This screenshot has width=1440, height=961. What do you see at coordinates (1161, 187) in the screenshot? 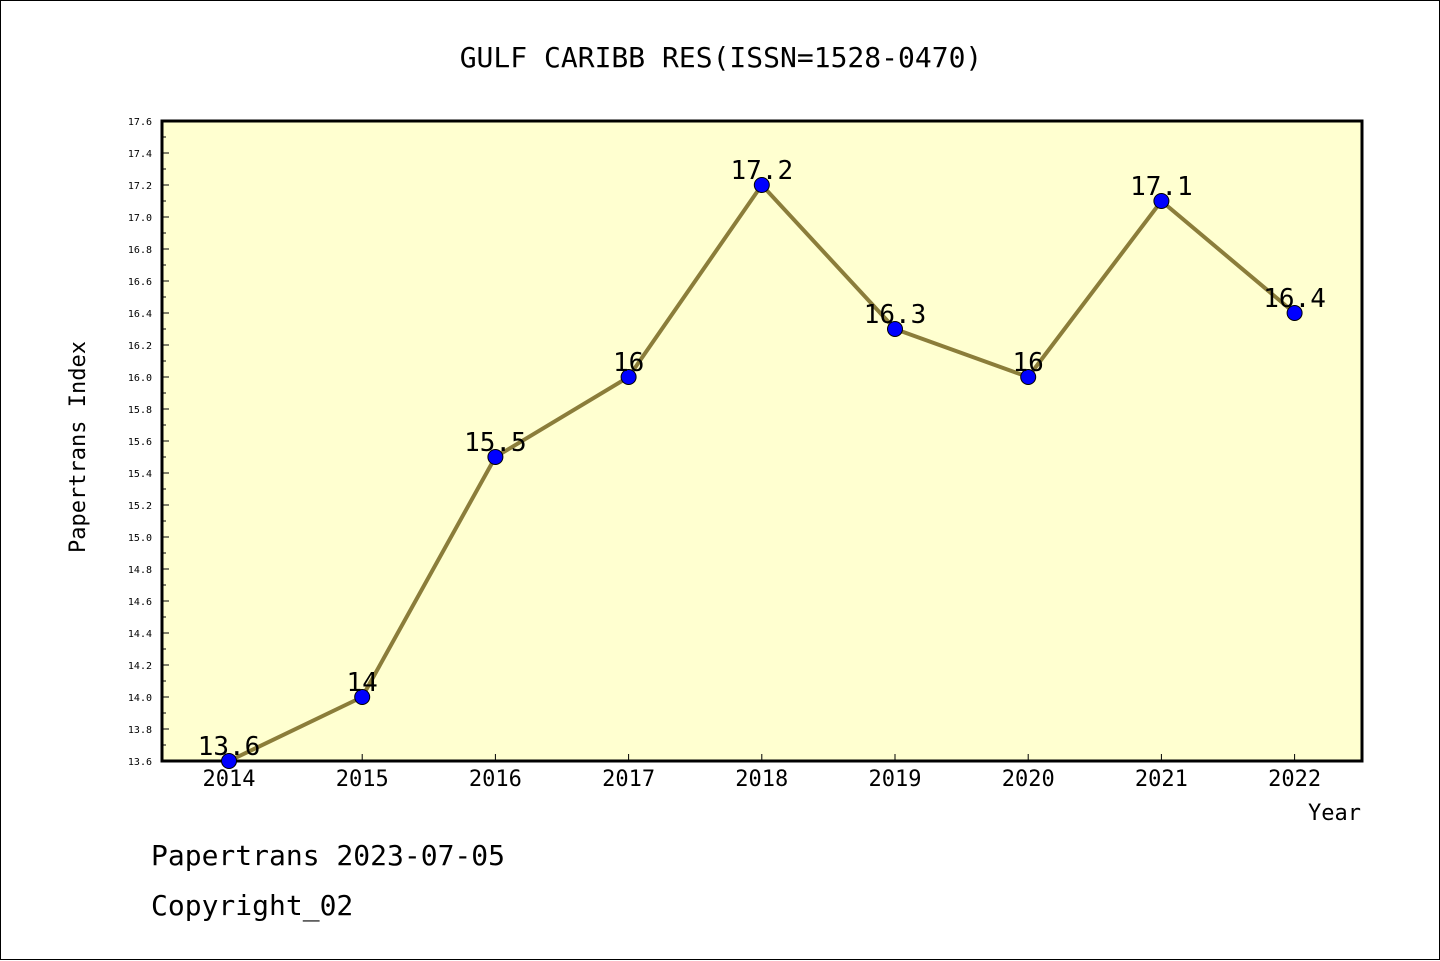
I see `data-label: 17.1` at bounding box center [1161, 187].